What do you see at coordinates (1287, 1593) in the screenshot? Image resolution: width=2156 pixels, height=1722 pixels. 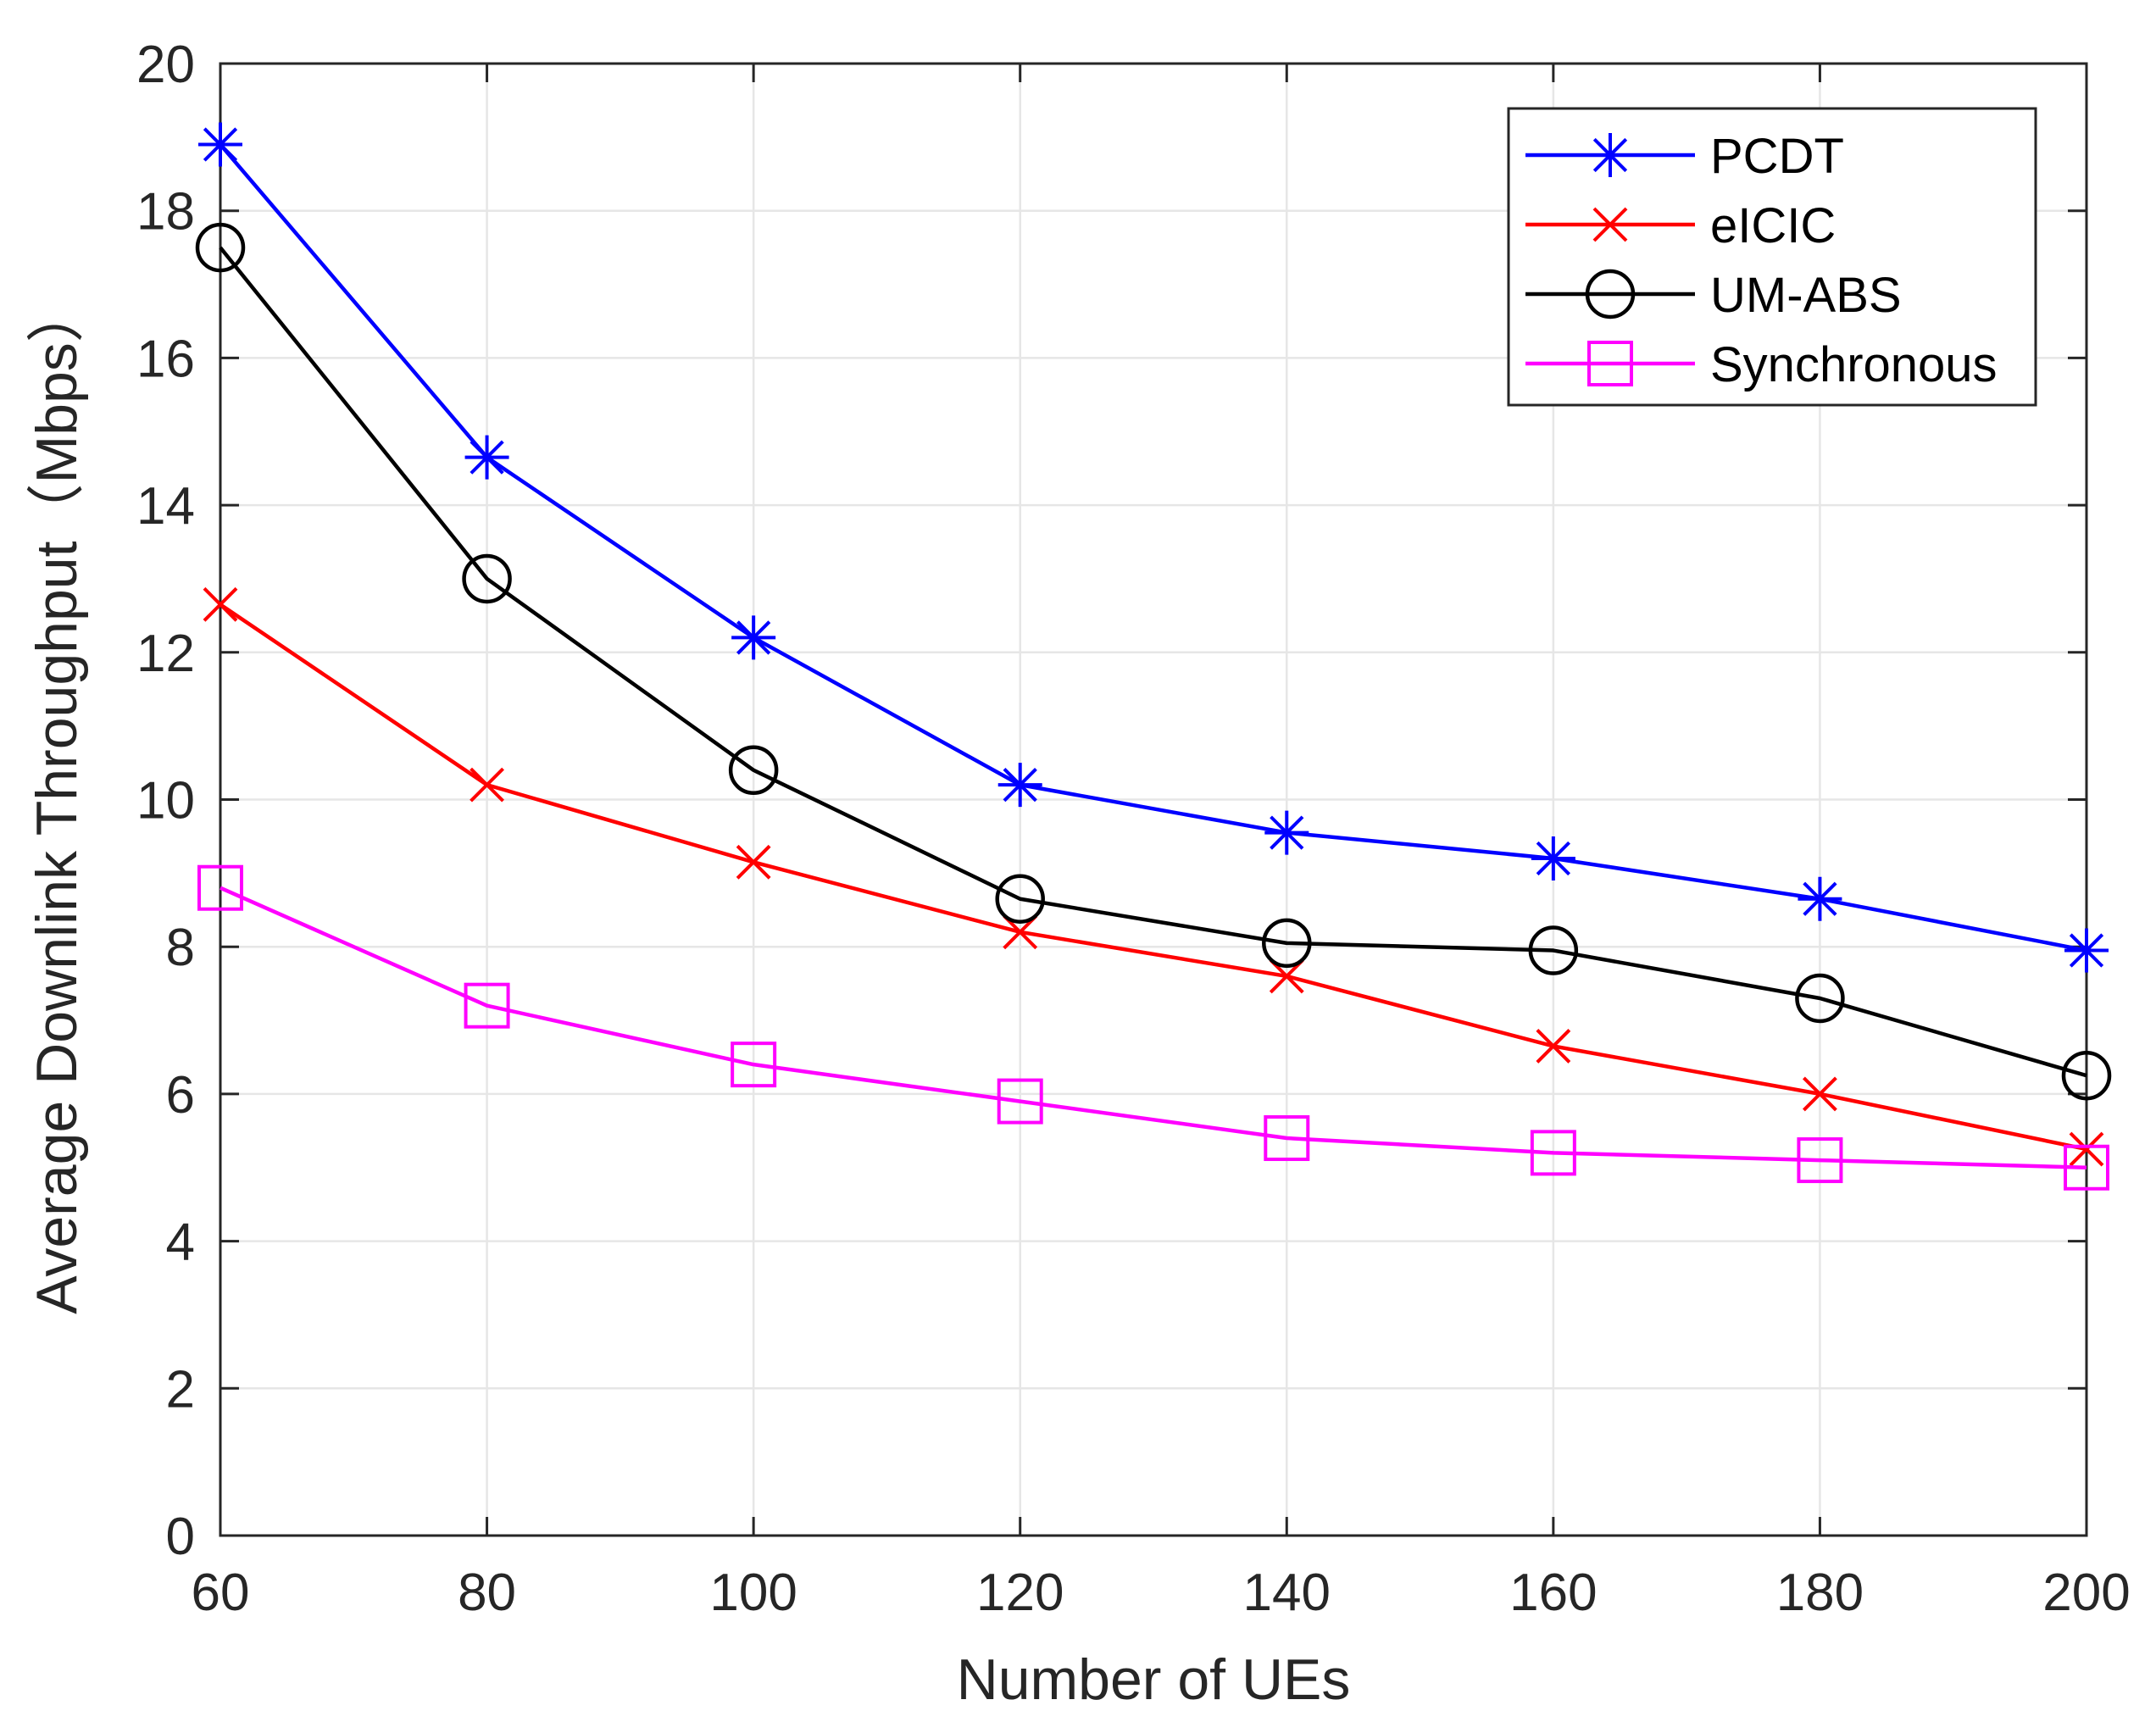 I see `x-tick-label: 140` at bounding box center [1287, 1593].